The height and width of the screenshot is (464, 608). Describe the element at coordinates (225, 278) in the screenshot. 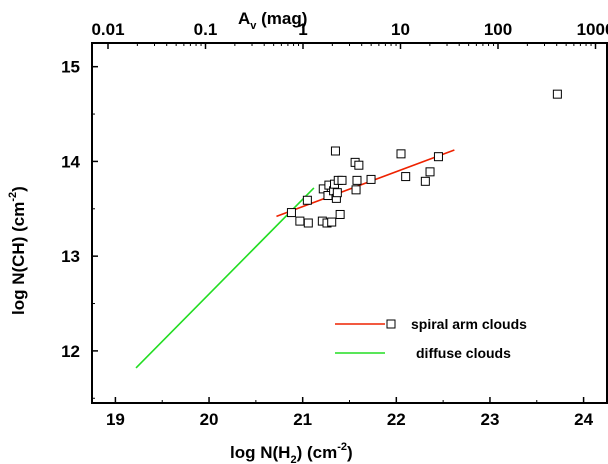

I see `fit-line-diffuse` at that location.